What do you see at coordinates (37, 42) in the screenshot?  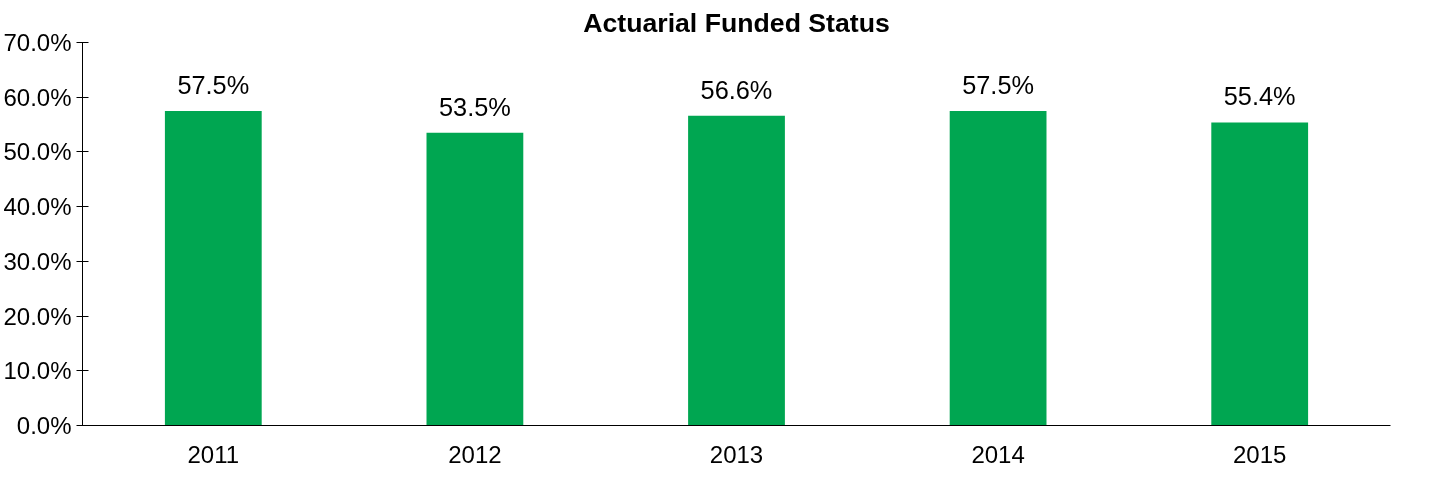 I see `y-tick-label: 70.0%` at bounding box center [37, 42].